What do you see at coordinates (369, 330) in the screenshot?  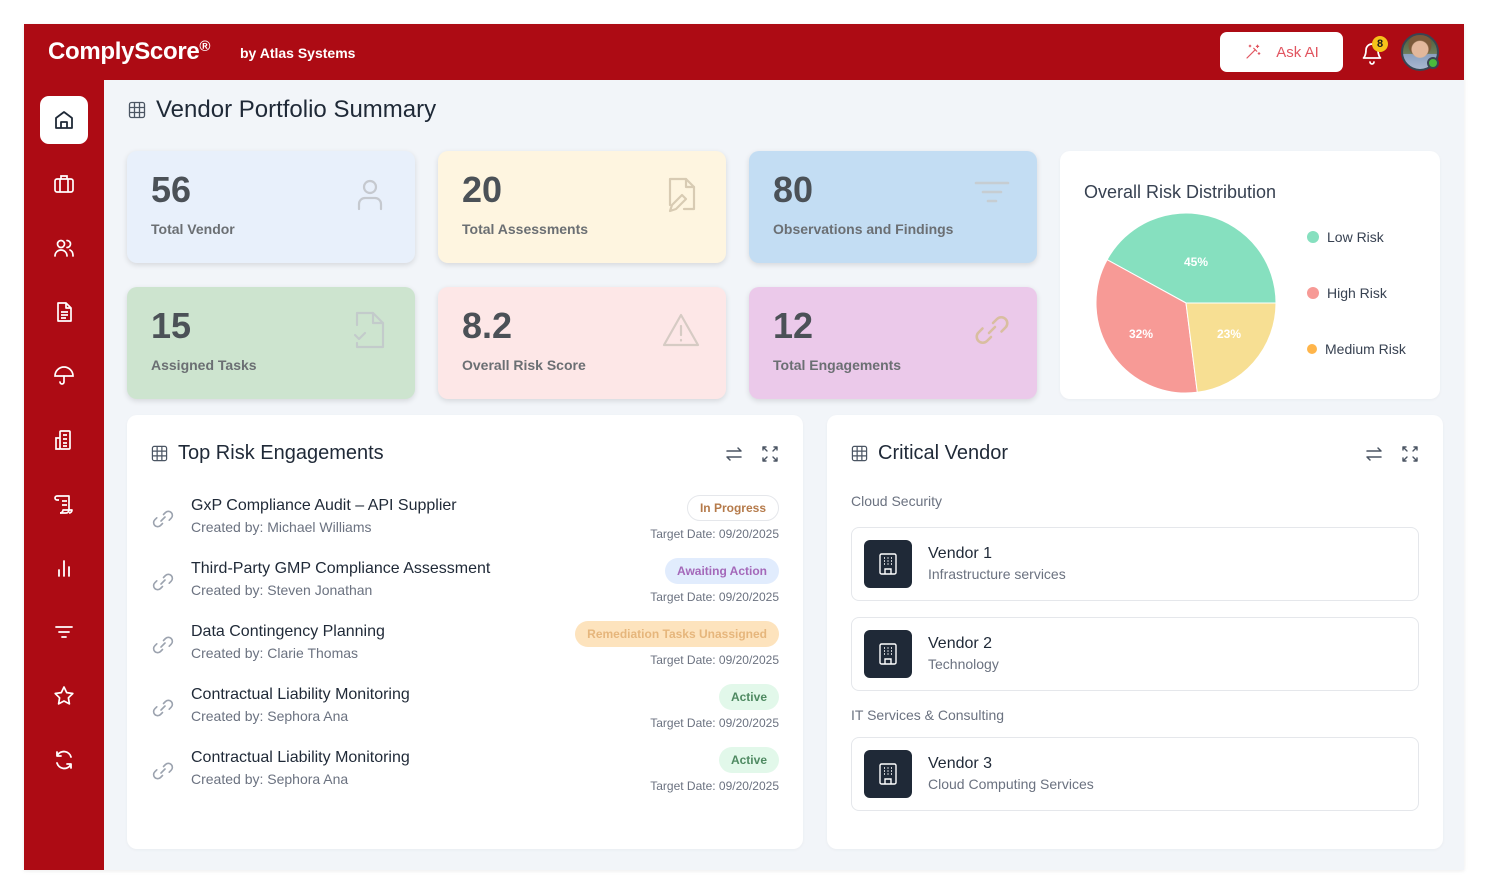 I see `file-check-icon` at bounding box center [369, 330].